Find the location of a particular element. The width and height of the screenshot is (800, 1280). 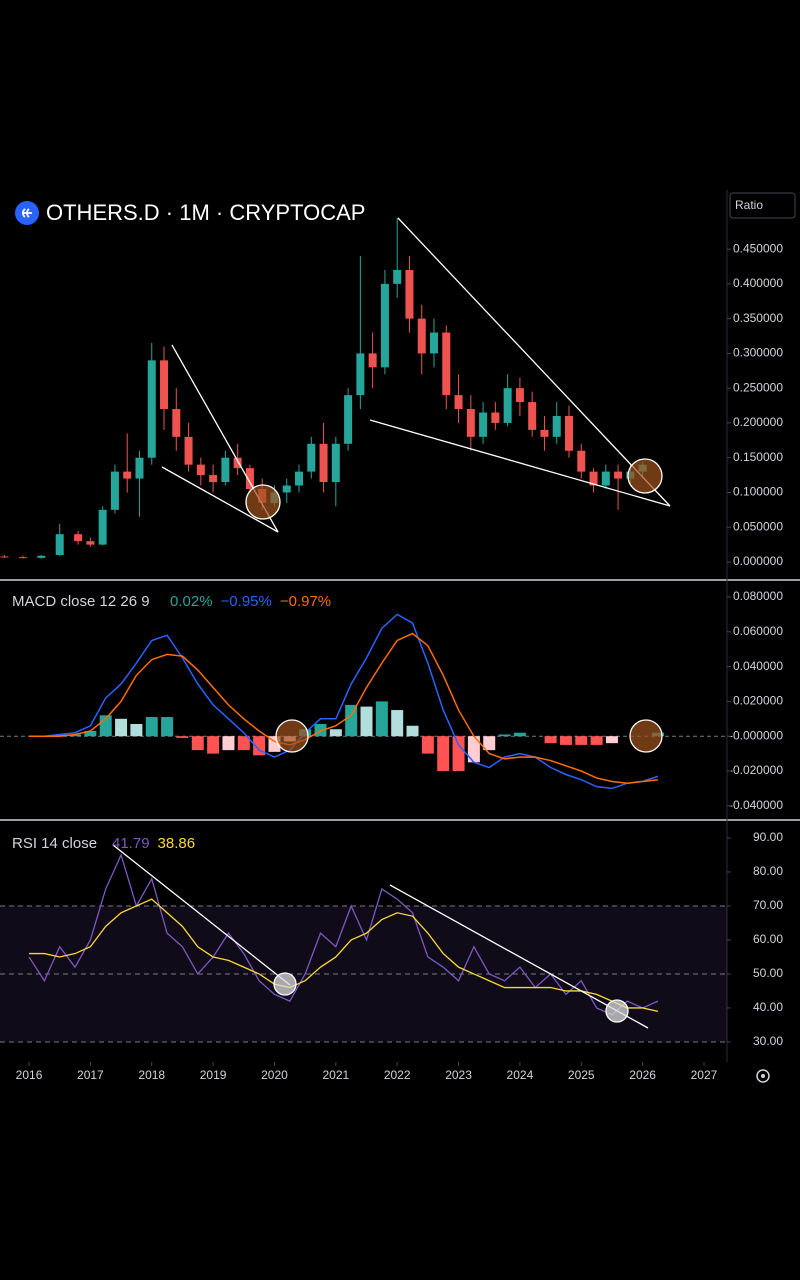

gear-center is located at coordinates (763, 1076).